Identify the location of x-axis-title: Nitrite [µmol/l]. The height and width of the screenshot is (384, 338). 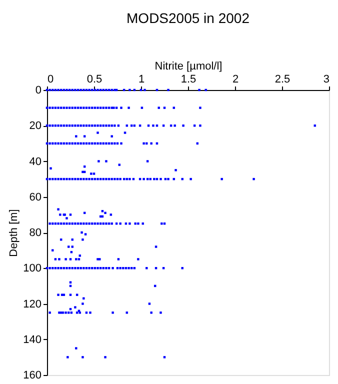
(188, 66).